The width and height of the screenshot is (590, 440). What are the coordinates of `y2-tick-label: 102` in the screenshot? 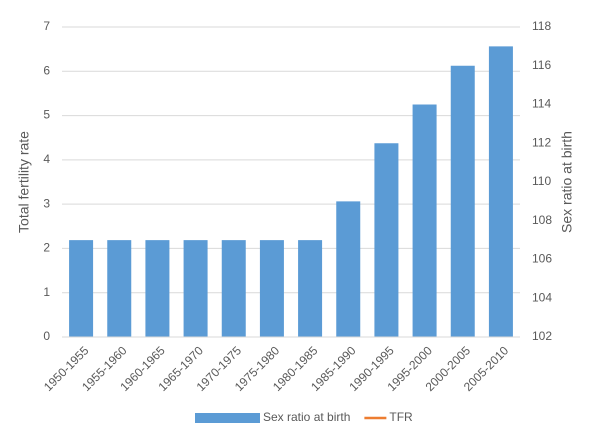 It's located at (542, 336).